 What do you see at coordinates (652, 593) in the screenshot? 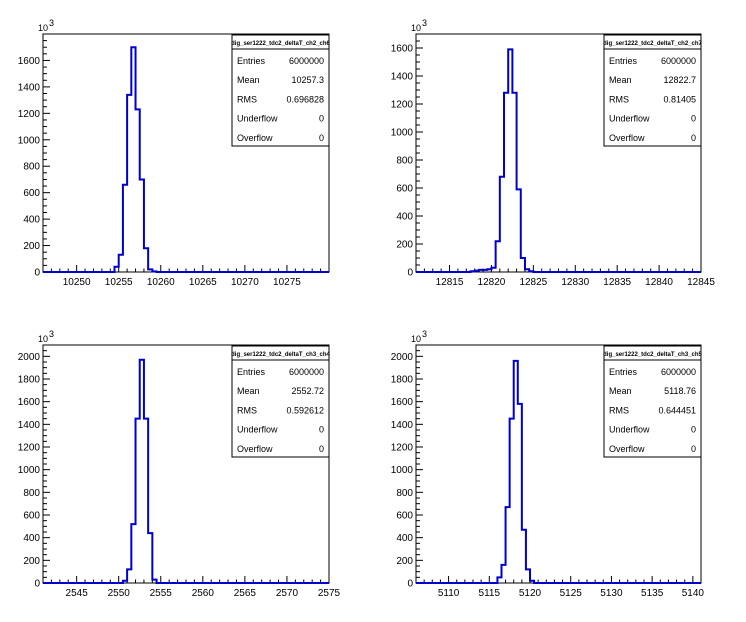
I see `x-tick-label: 5135` at bounding box center [652, 593].